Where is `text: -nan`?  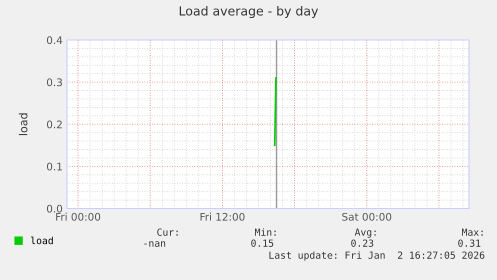 text: -nan is located at coordinates (155, 244).